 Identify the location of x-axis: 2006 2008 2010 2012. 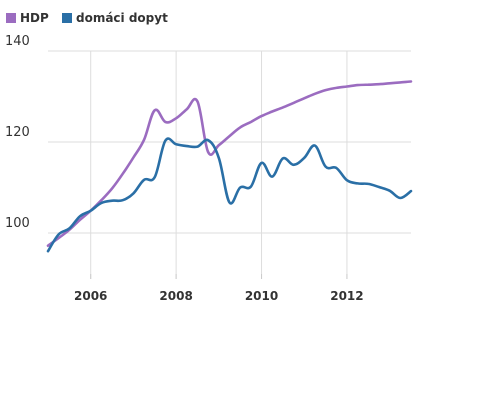
(219, 288).